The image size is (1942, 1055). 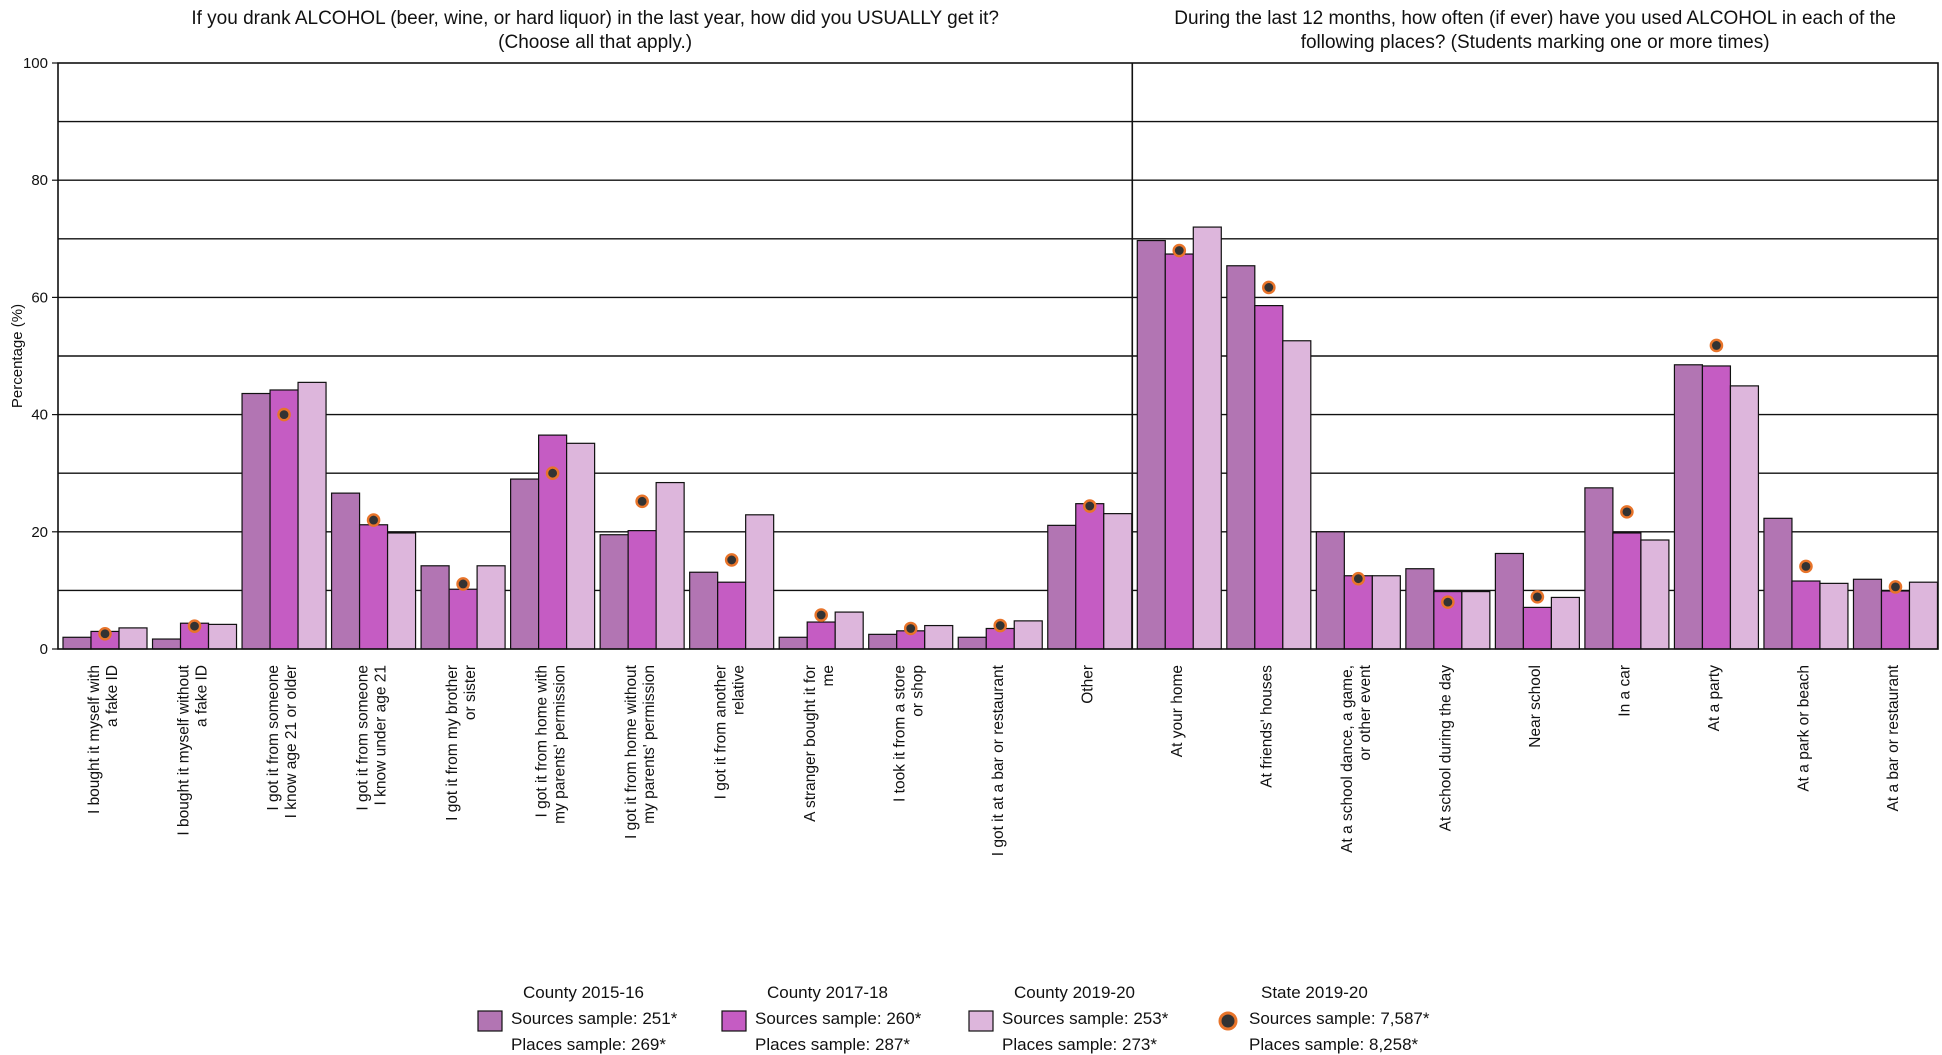 I want to click on y-tick-label: 80, so click(x=39, y=180).